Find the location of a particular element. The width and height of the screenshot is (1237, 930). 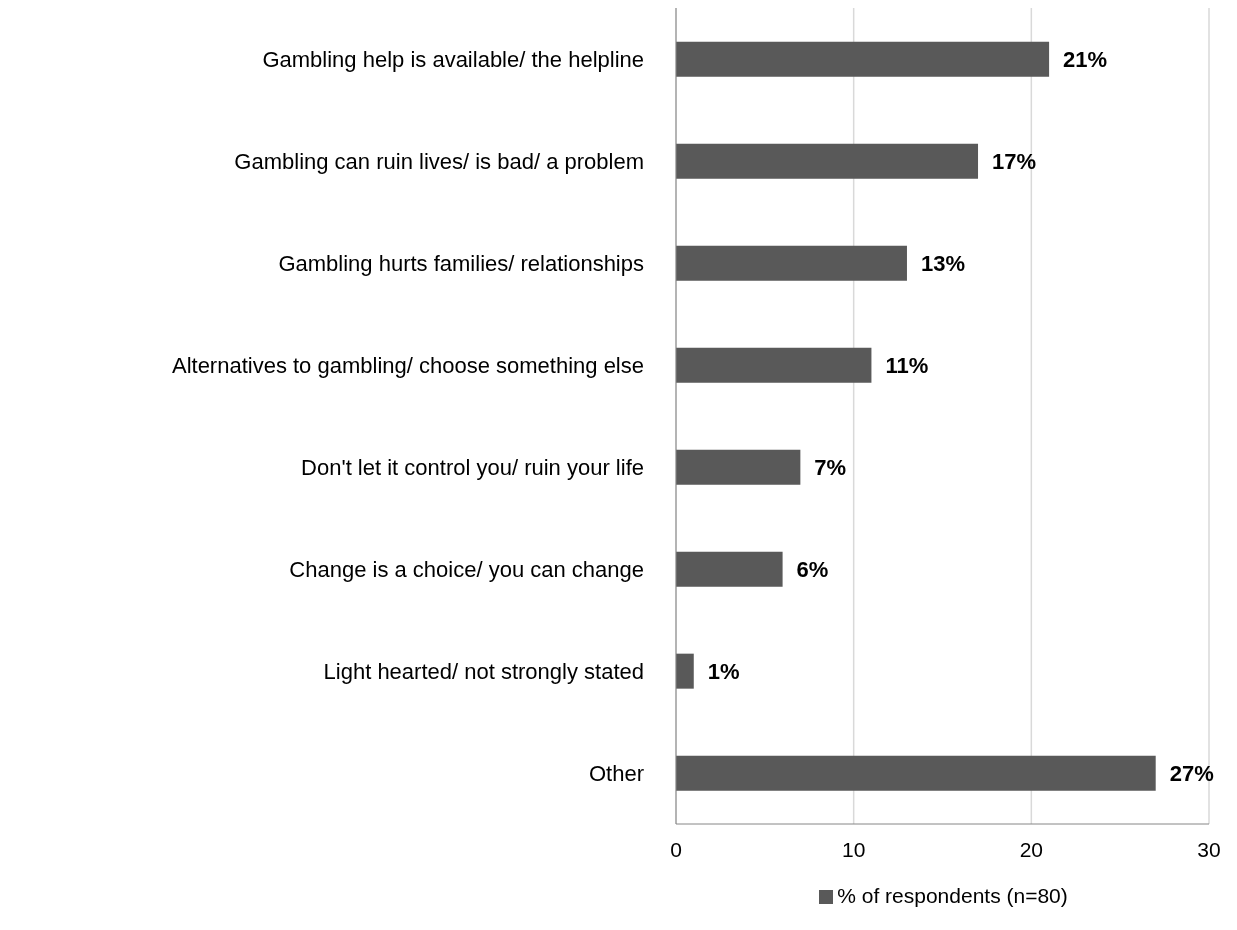

data-label: 27% is located at coordinates (1191, 773).